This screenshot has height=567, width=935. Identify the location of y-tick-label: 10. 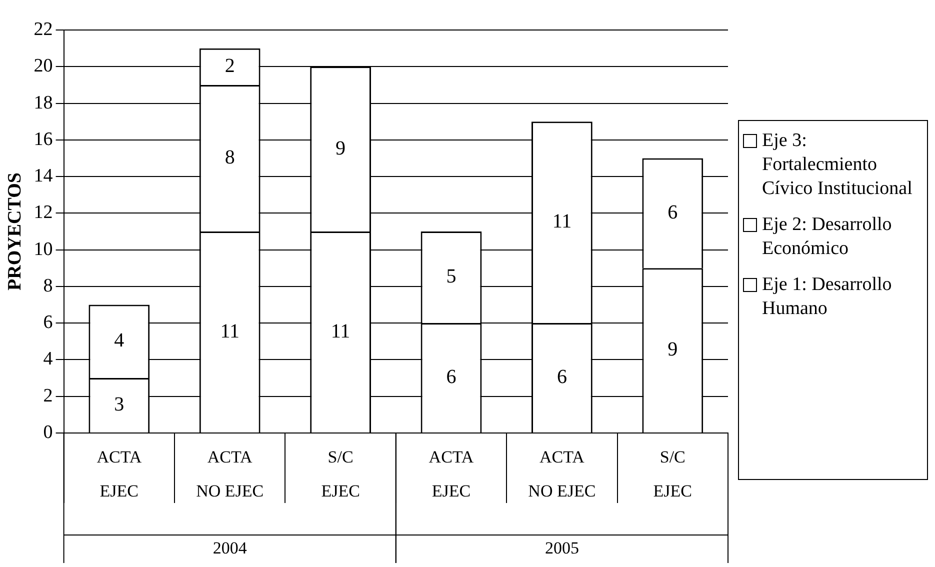
(43, 249).